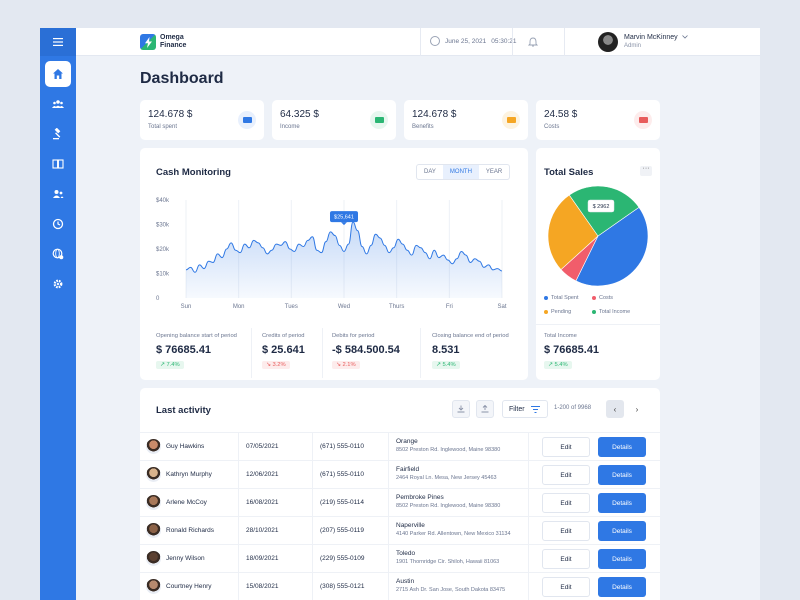 The height and width of the screenshot is (600, 800). I want to click on stat-card-income: 64.325 $ Income, so click(334, 120).